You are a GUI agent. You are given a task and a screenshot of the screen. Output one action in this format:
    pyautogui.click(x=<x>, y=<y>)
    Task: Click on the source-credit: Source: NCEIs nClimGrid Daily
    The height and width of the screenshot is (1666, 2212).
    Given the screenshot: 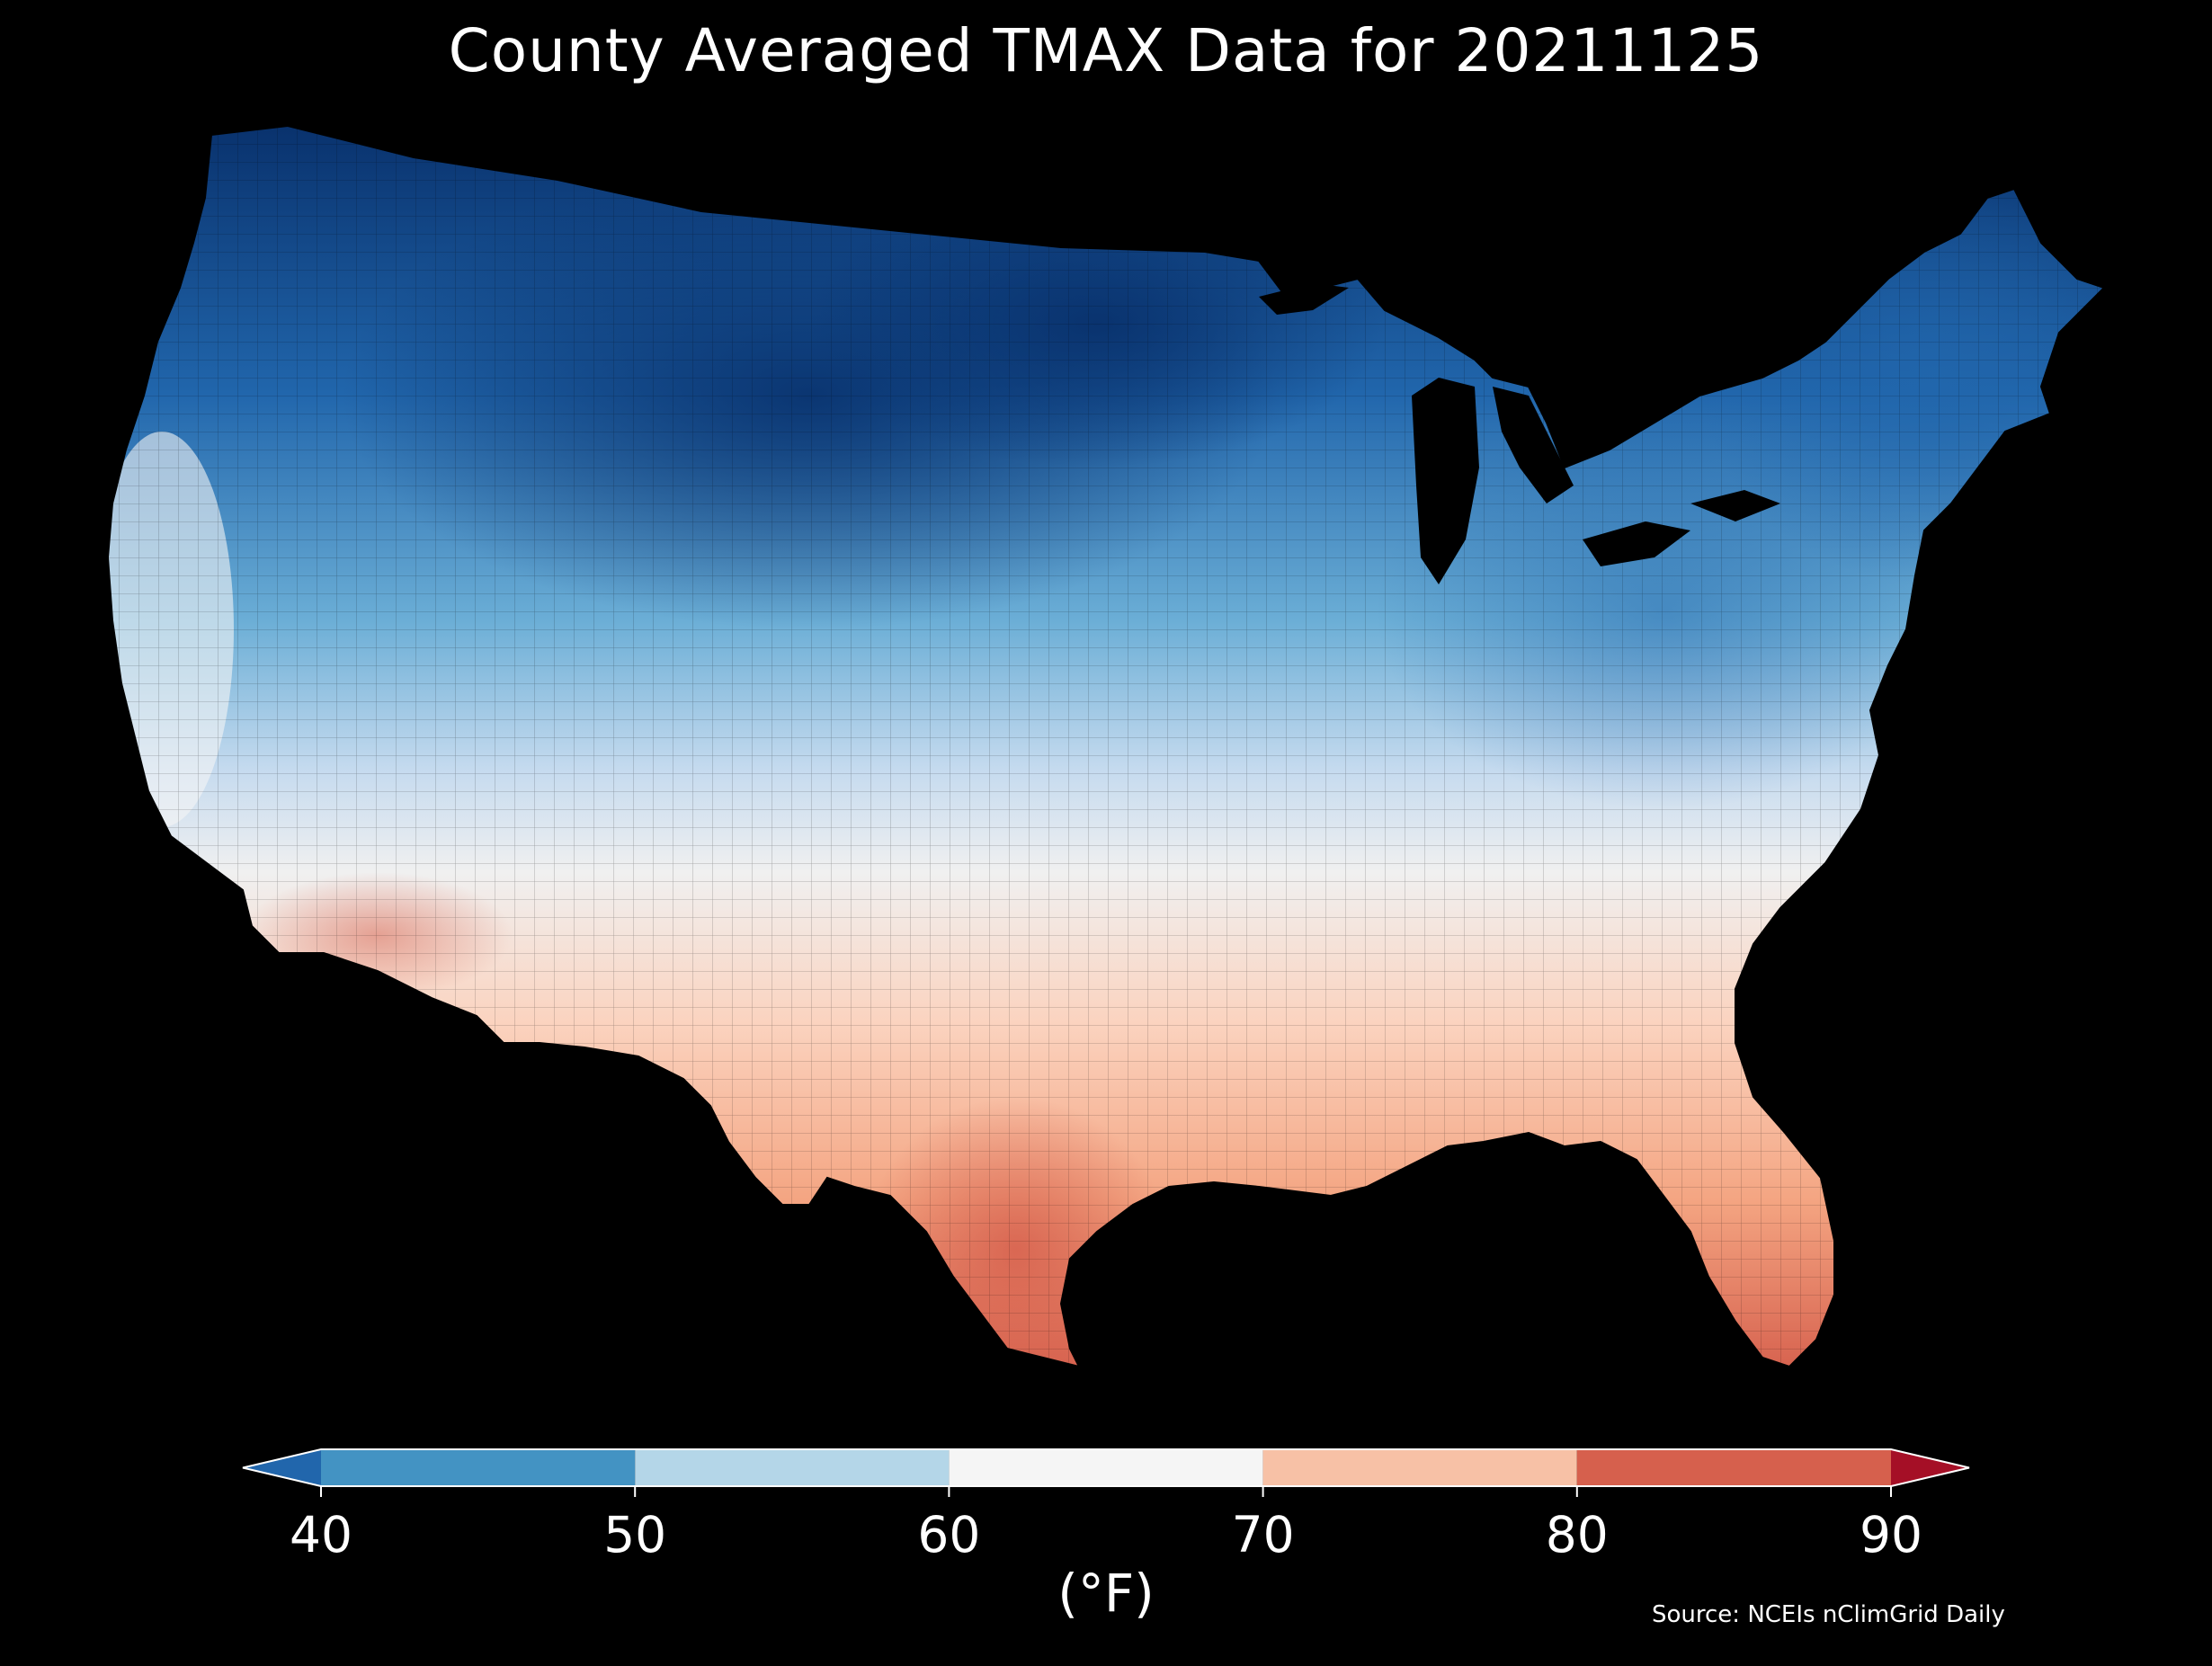 What is the action you would take?
    pyautogui.click(x=1828, y=1615)
    